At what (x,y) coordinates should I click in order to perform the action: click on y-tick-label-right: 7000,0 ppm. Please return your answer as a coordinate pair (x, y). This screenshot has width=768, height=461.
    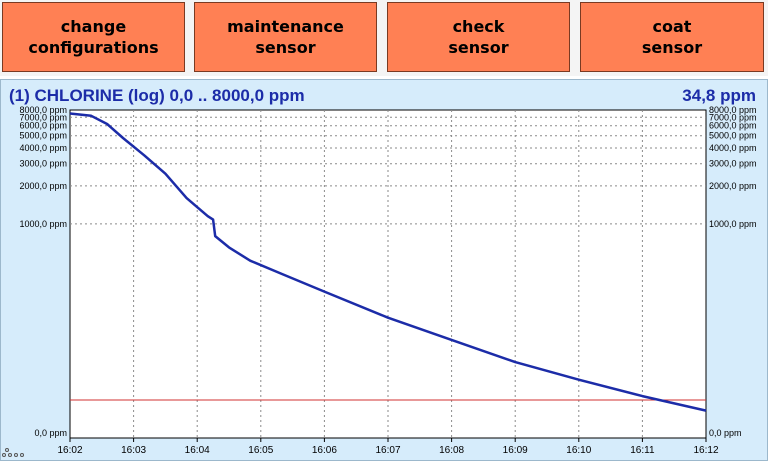
    Looking at the image, I should click on (733, 117).